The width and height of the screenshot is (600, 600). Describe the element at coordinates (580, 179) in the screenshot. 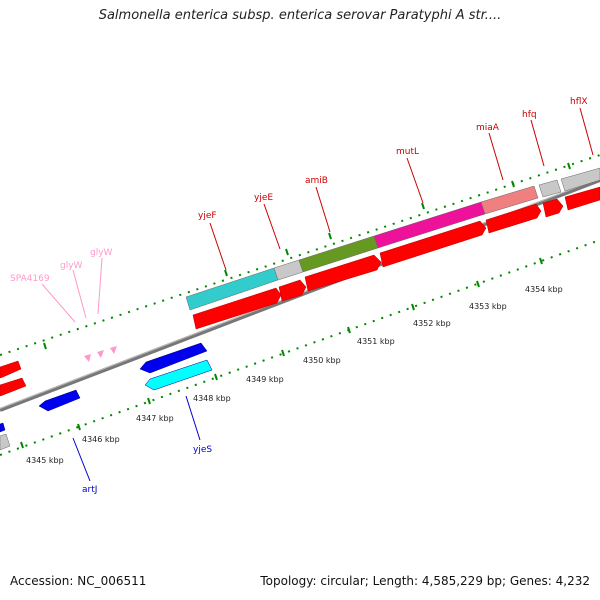

I see `cog-box-hflX` at that location.